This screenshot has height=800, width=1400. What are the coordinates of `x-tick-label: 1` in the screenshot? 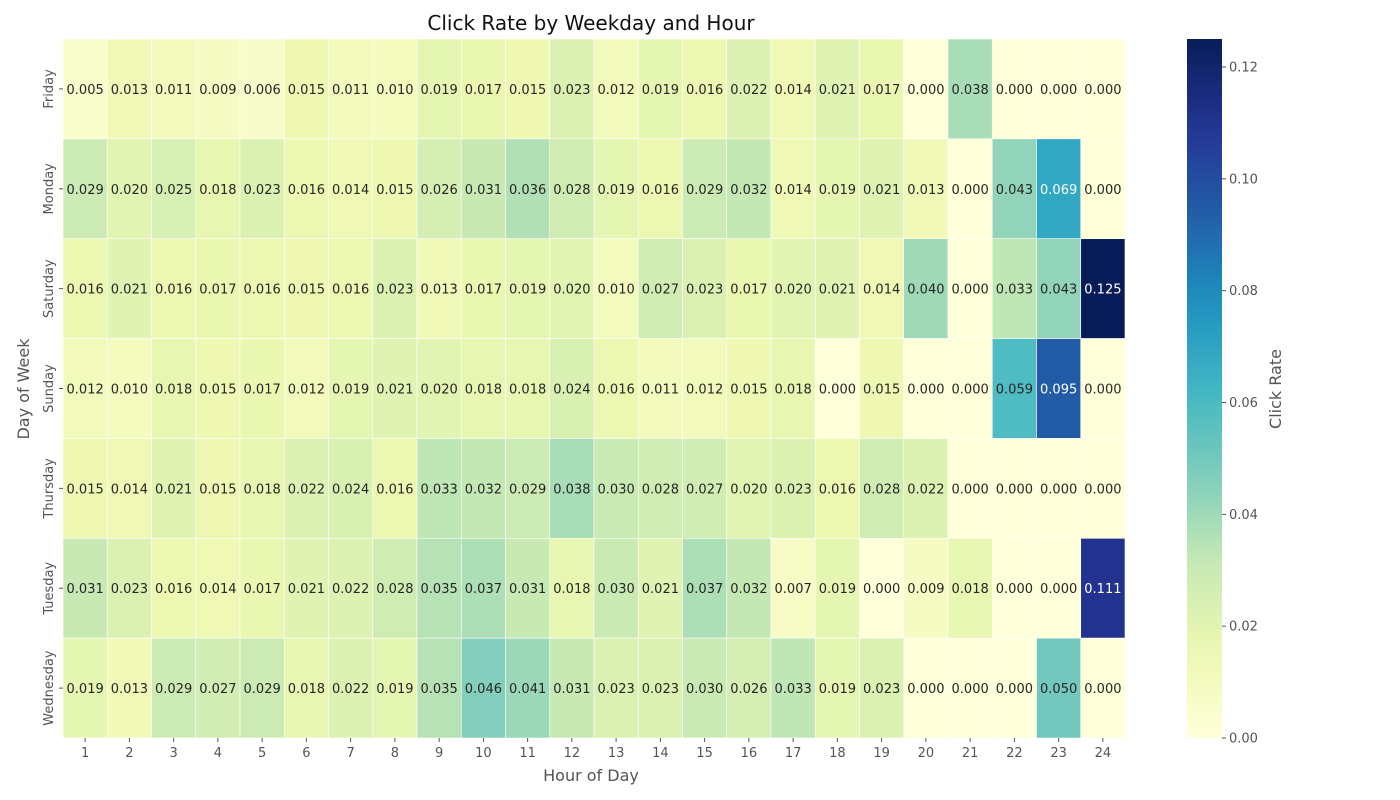 It's located at (85, 753).